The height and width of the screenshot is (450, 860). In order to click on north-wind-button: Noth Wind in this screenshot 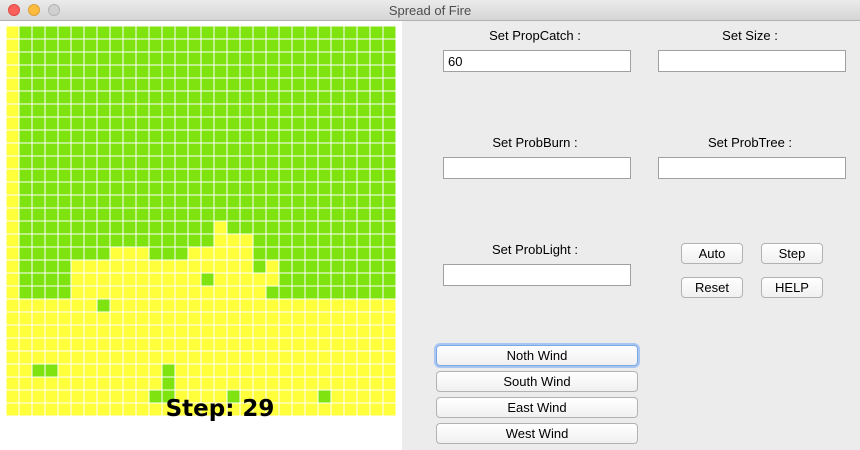, I will do `click(537, 355)`.